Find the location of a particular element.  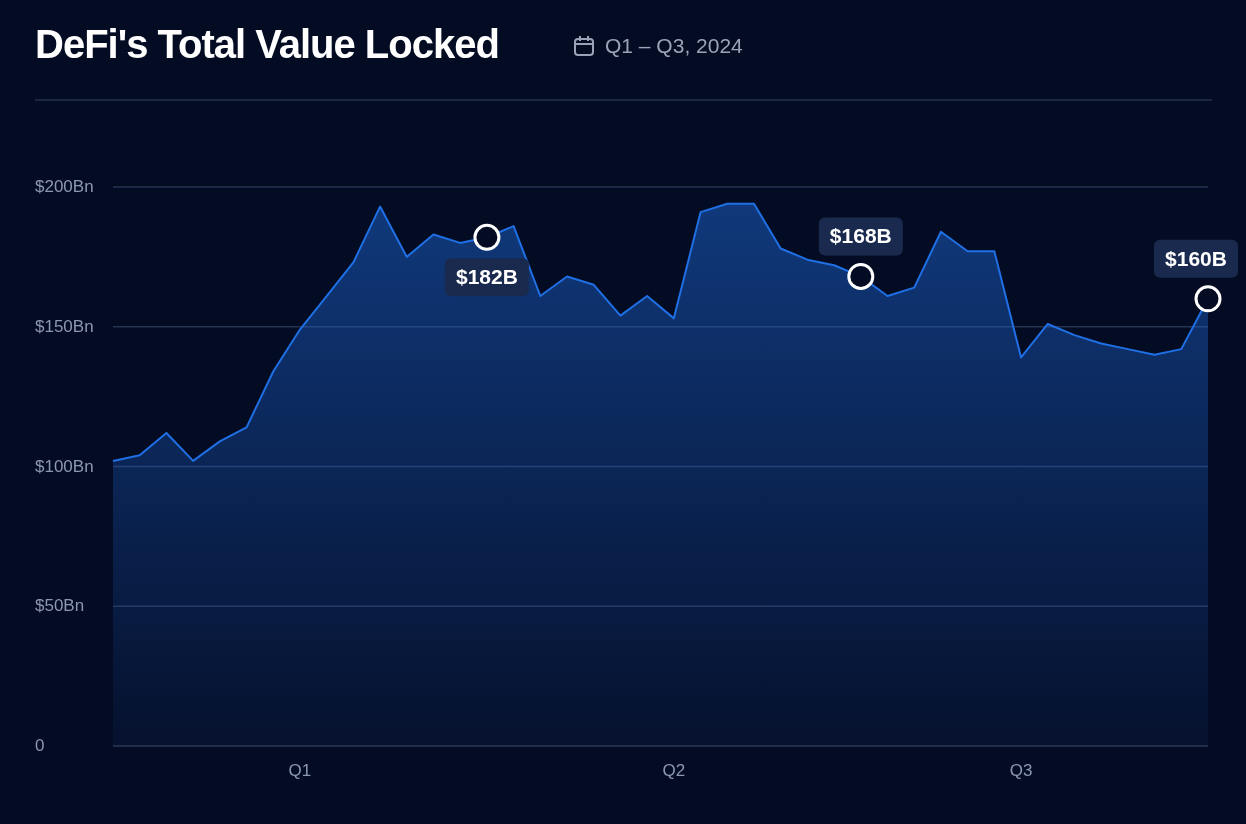

chart-subtitle: Q1 – Q3, 2024 is located at coordinates (674, 46).